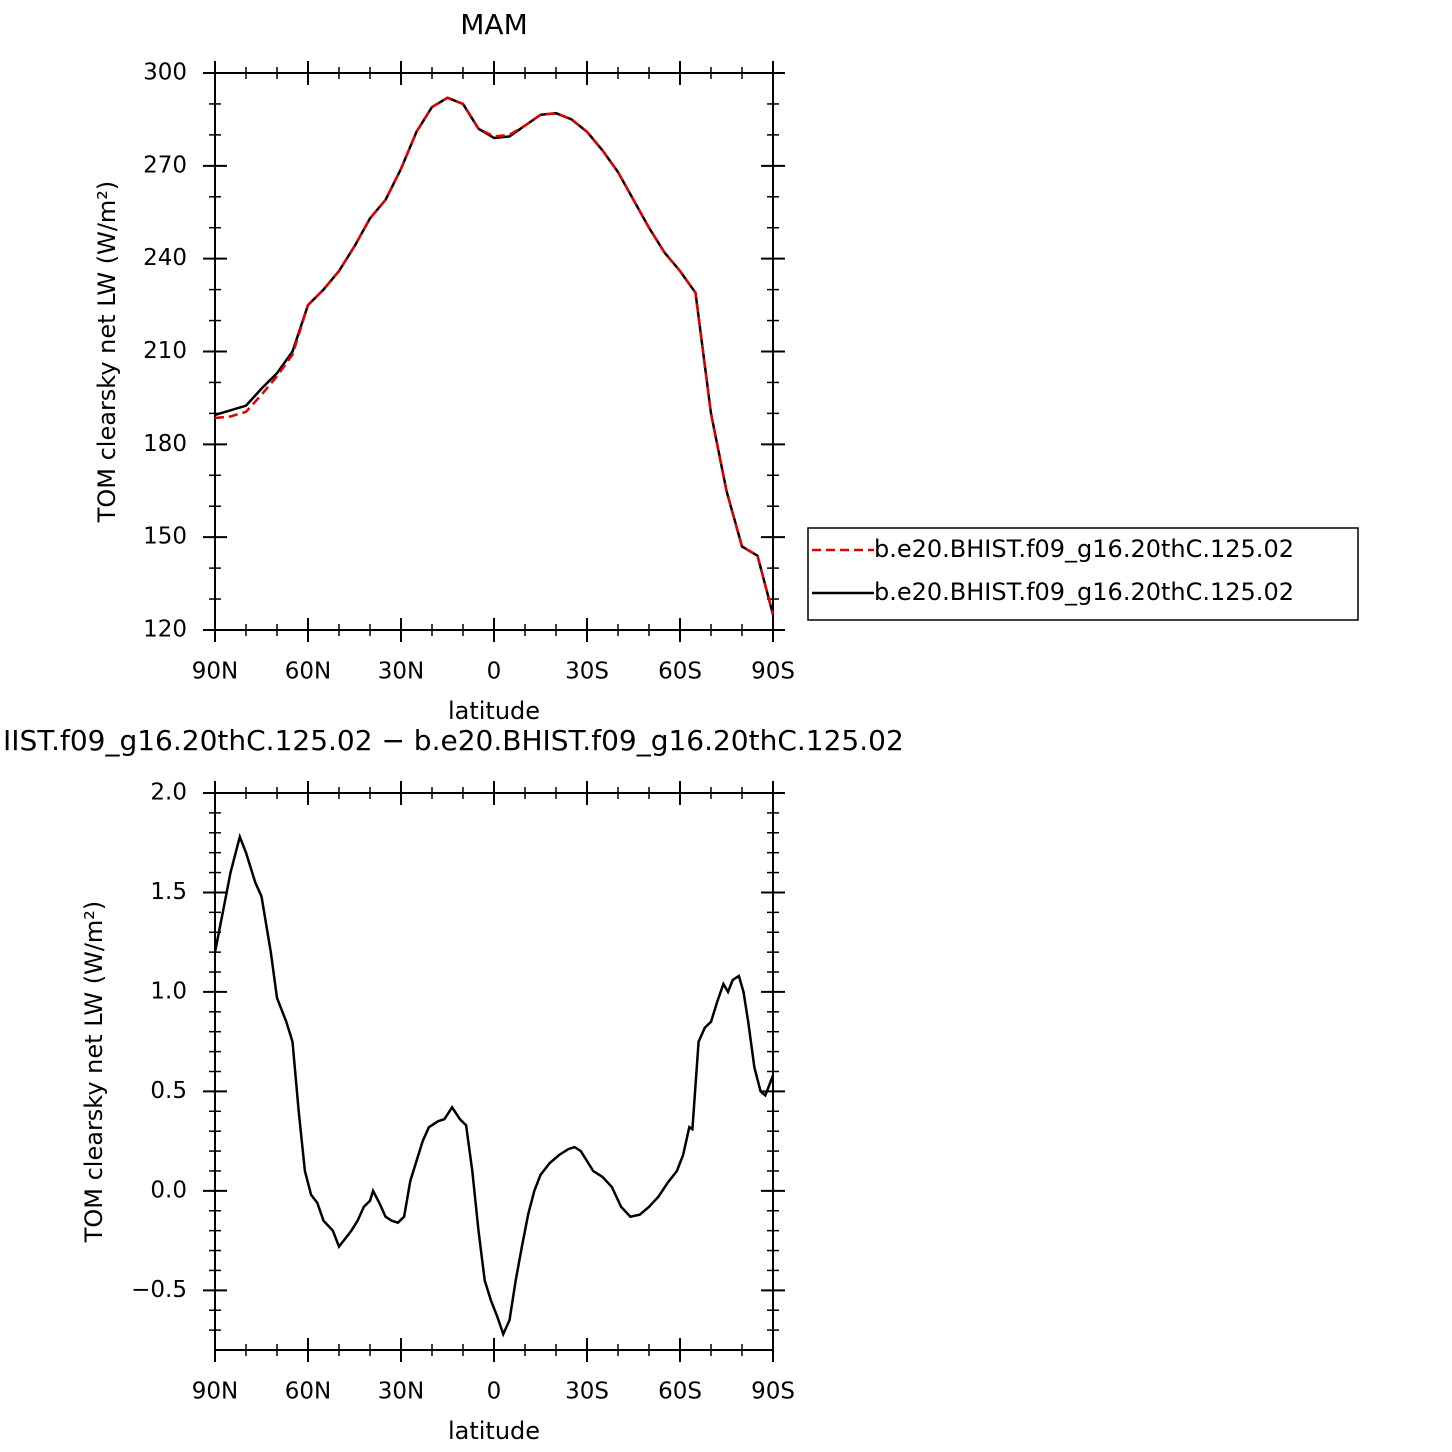 This screenshot has height=1452, width=1452. Describe the element at coordinates (165, 258) in the screenshot. I see `y-tick-label: 240` at that location.